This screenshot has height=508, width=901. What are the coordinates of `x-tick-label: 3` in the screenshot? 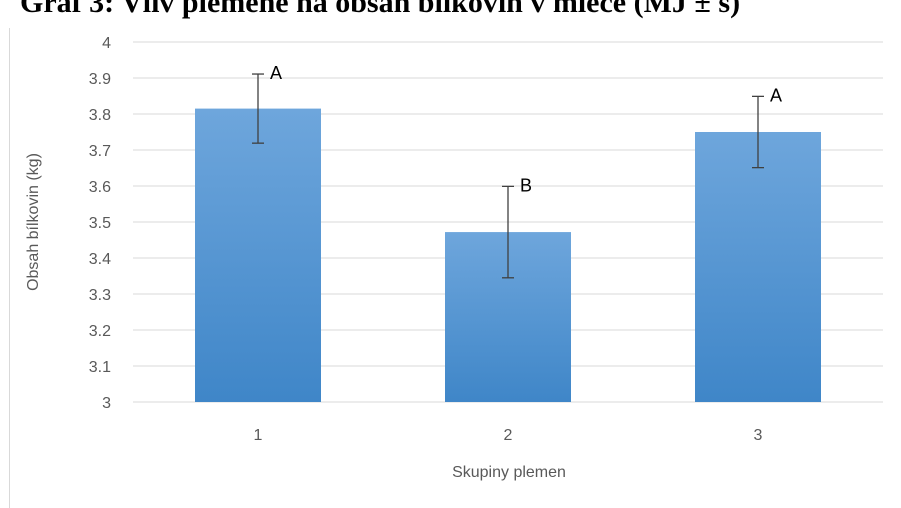 It's located at (758, 435).